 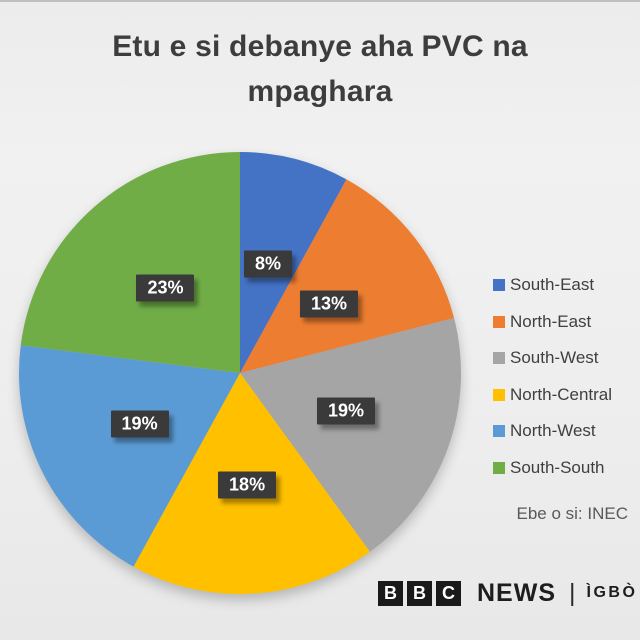 I want to click on bbc-block-c: C, so click(x=448, y=593).